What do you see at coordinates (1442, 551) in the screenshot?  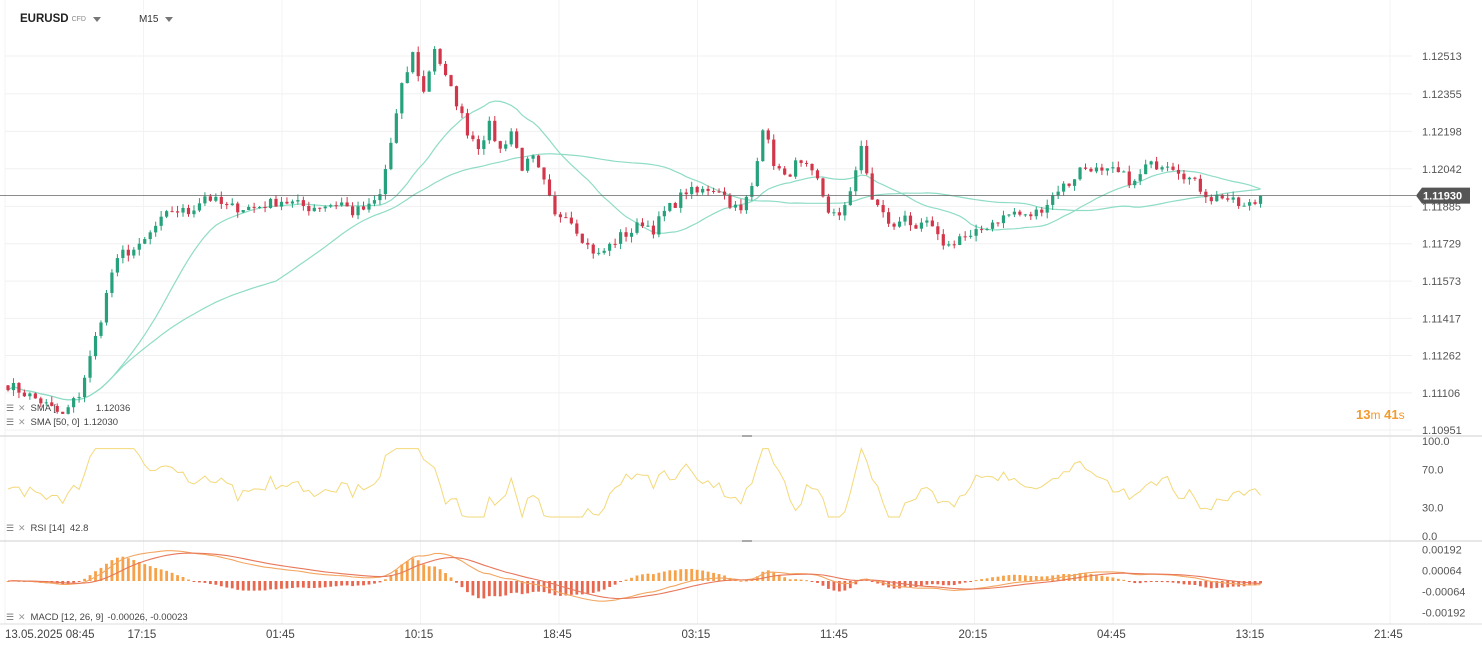 I see `macd-tick-label: 0.00192` at bounding box center [1442, 551].